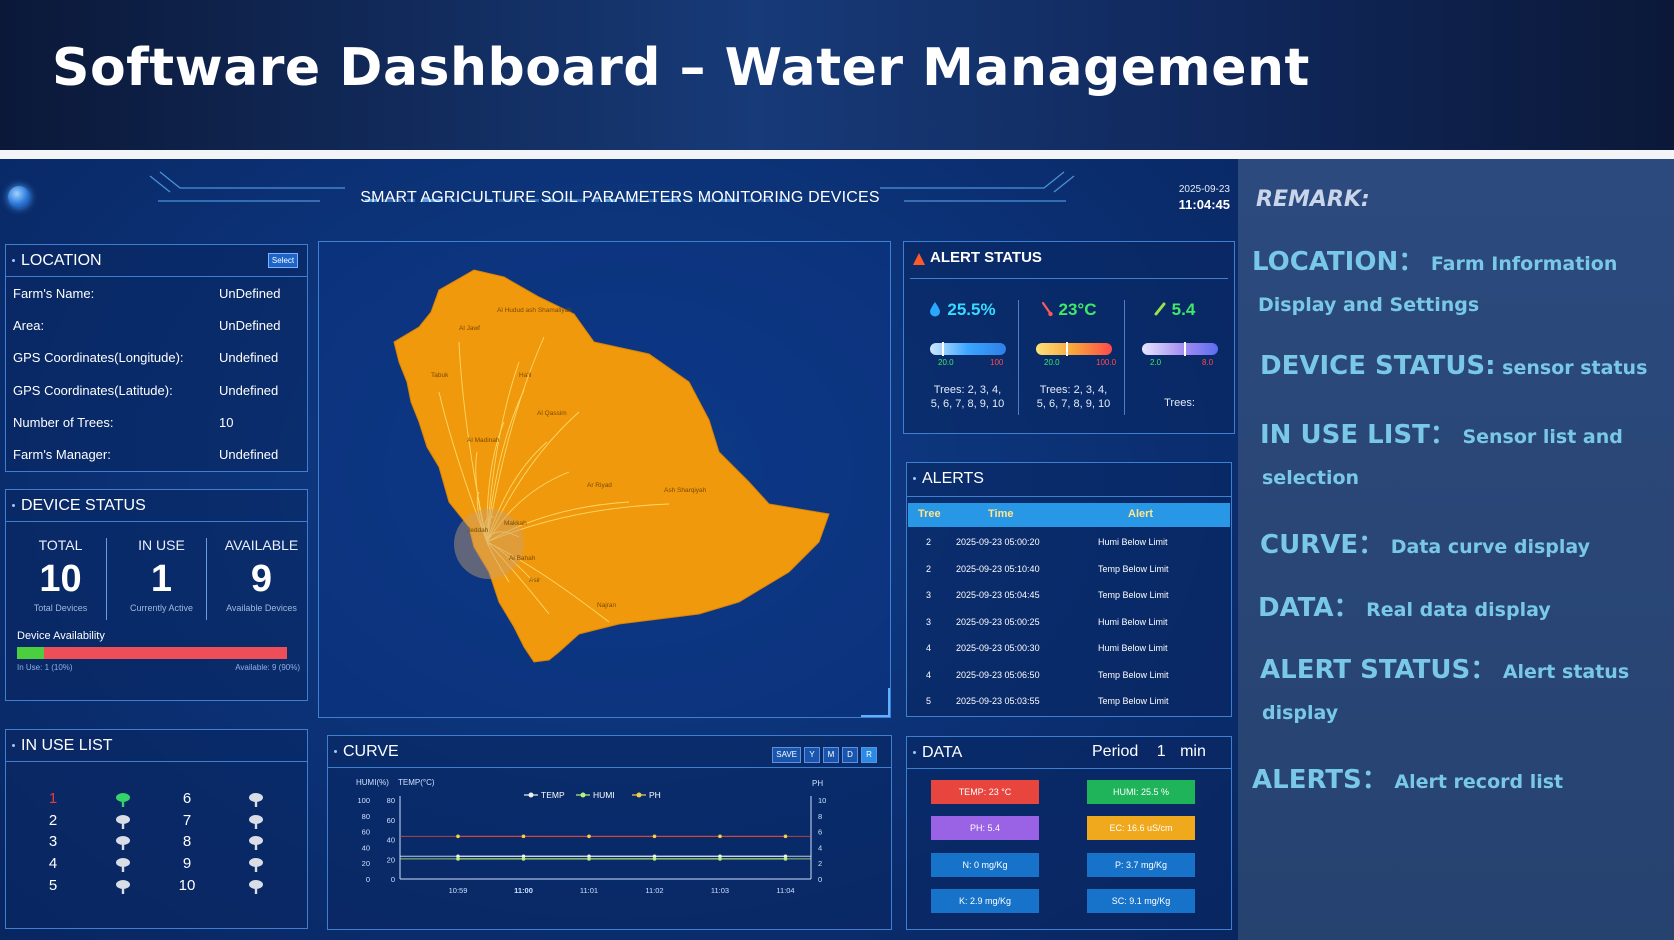 The image size is (1674, 940). I want to click on location-row: Area: UnDefined, so click(148, 328).